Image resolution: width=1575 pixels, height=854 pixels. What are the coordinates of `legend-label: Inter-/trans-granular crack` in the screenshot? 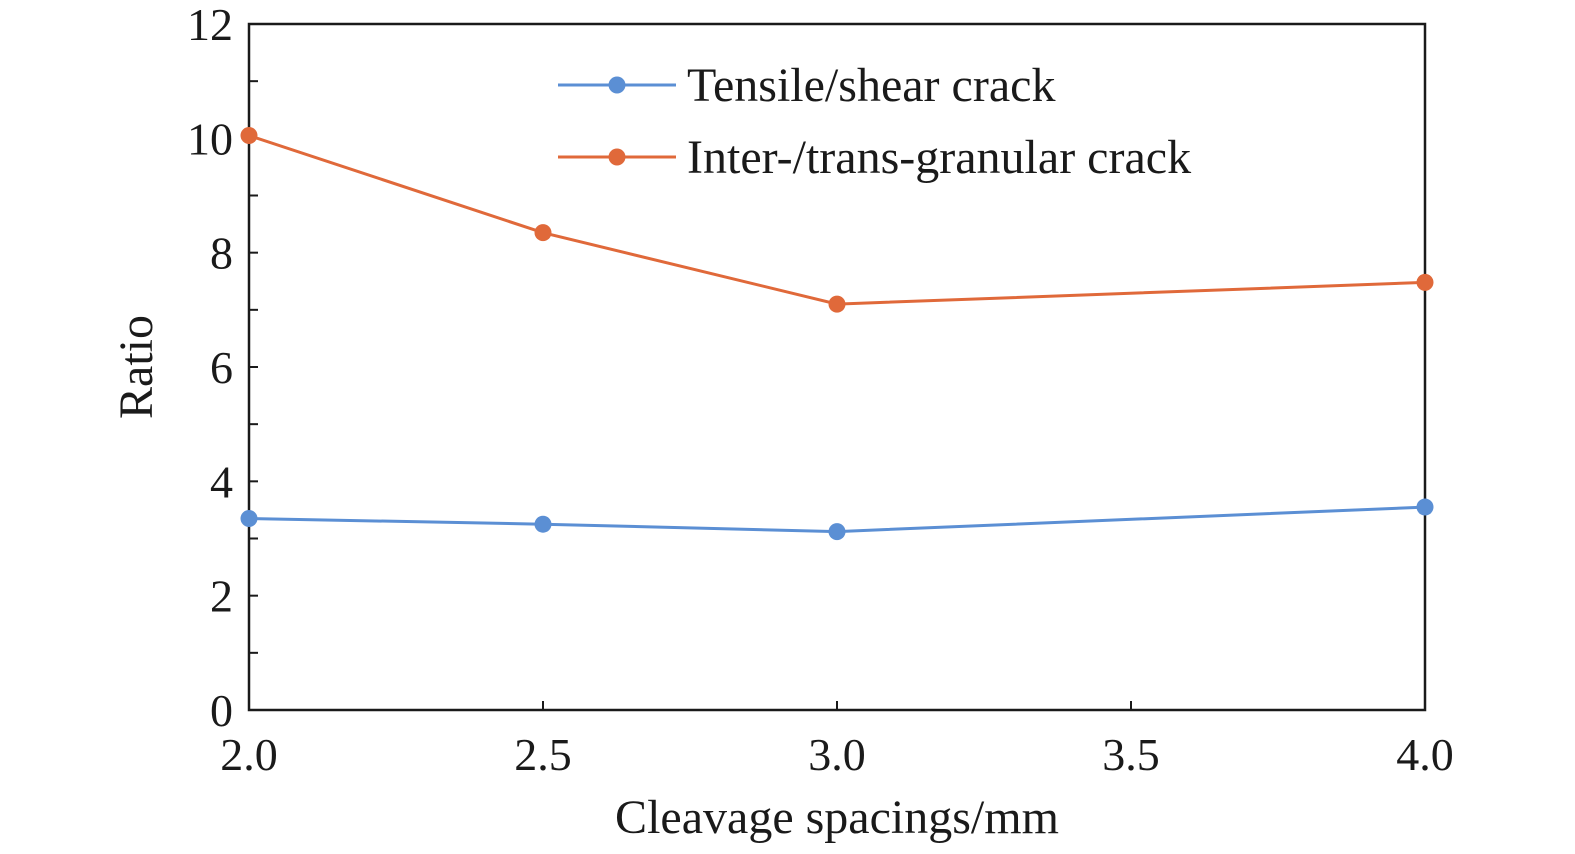 It's located at (939, 157).